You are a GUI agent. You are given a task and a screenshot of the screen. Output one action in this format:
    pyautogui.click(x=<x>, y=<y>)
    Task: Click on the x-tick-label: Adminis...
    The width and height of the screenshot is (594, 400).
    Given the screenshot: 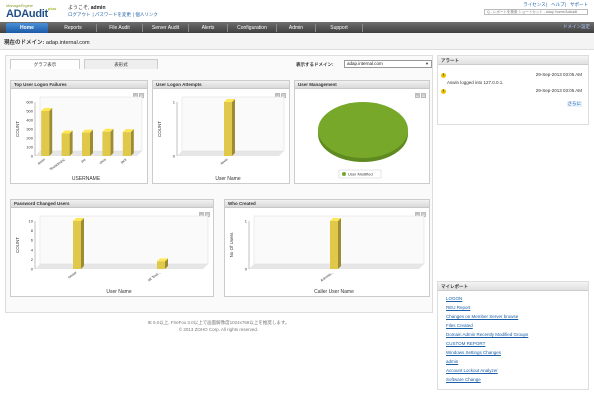 What is the action you would take?
    pyautogui.click(x=327, y=277)
    